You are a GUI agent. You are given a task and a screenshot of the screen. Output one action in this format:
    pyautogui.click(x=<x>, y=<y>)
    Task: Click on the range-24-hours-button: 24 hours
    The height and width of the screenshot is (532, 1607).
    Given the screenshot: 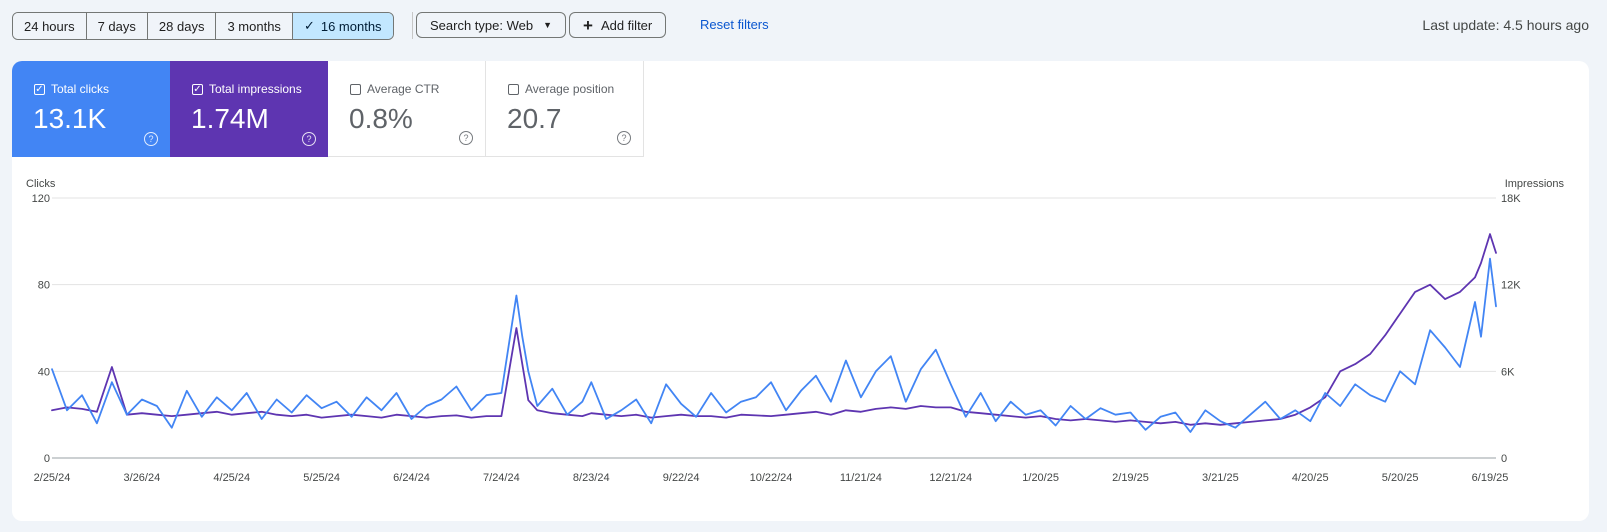 What is the action you would take?
    pyautogui.click(x=50, y=26)
    